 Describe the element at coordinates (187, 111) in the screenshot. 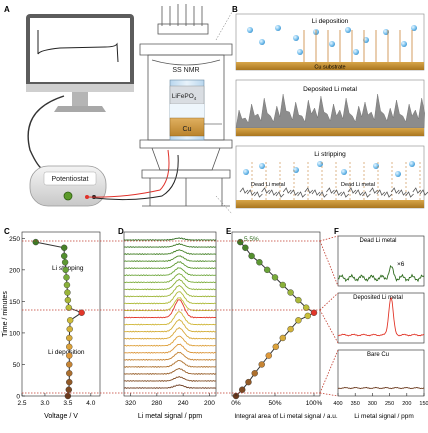

I see `electrolyte-layer` at that location.